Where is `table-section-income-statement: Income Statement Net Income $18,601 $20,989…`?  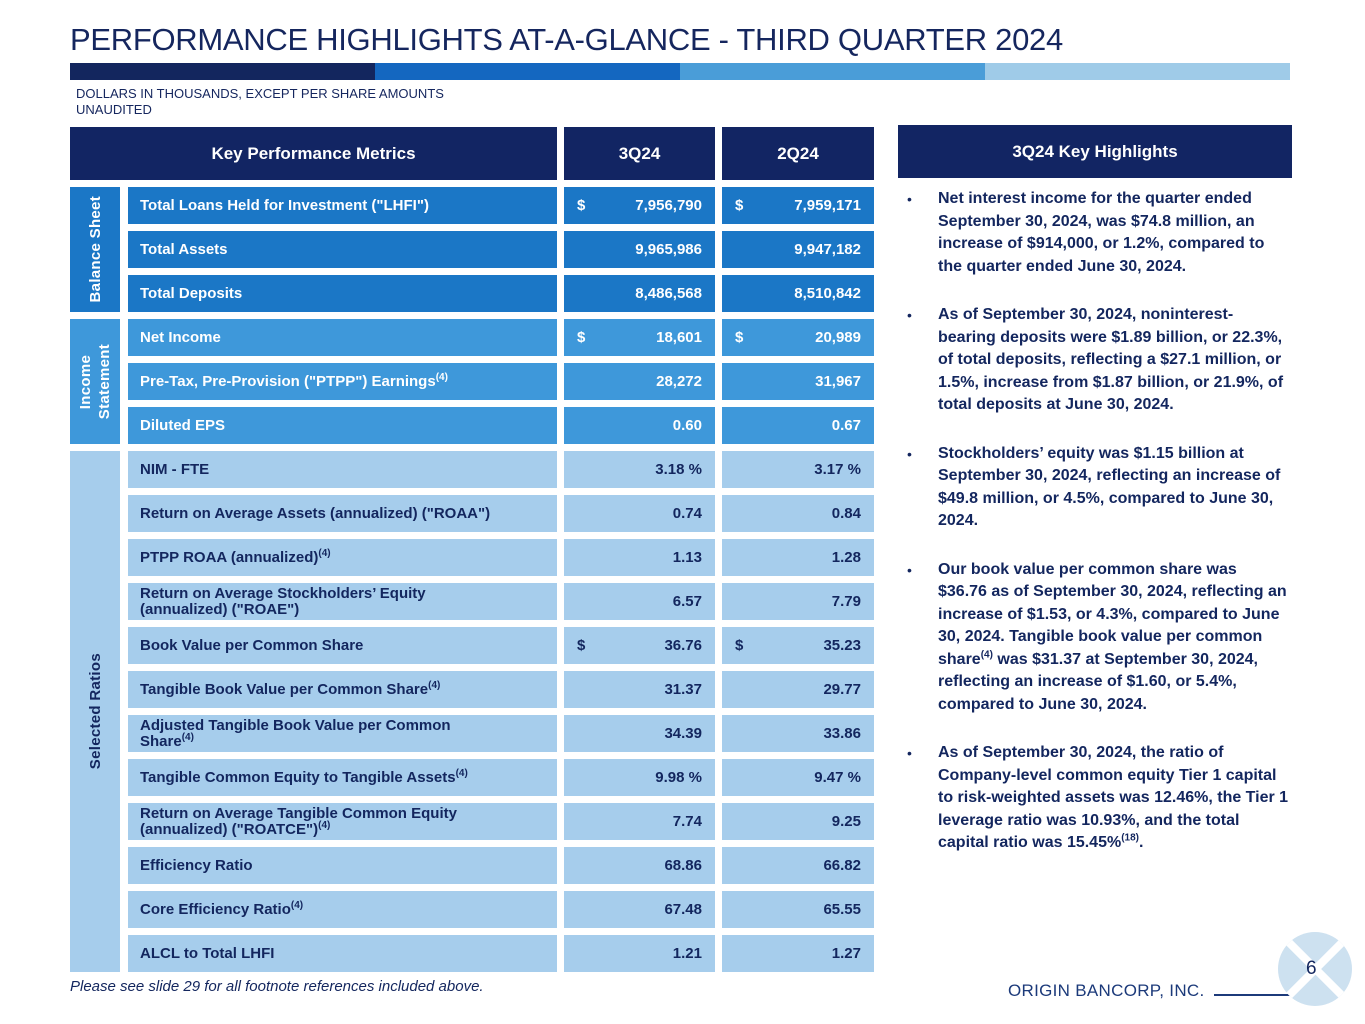
table-section-income-statement: Income Statement Net Income $18,601 $20,989… is located at coordinates (472, 381).